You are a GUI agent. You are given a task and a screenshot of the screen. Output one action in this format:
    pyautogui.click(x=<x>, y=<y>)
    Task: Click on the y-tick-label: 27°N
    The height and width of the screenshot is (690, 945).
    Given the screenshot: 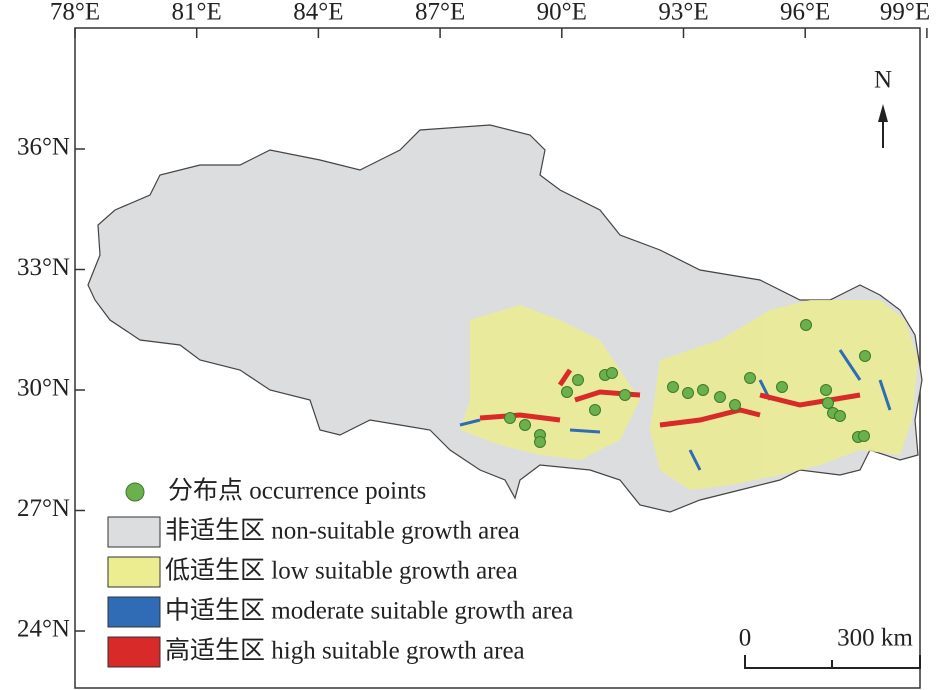 What is the action you would take?
    pyautogui.click(x=43, y=508)
    